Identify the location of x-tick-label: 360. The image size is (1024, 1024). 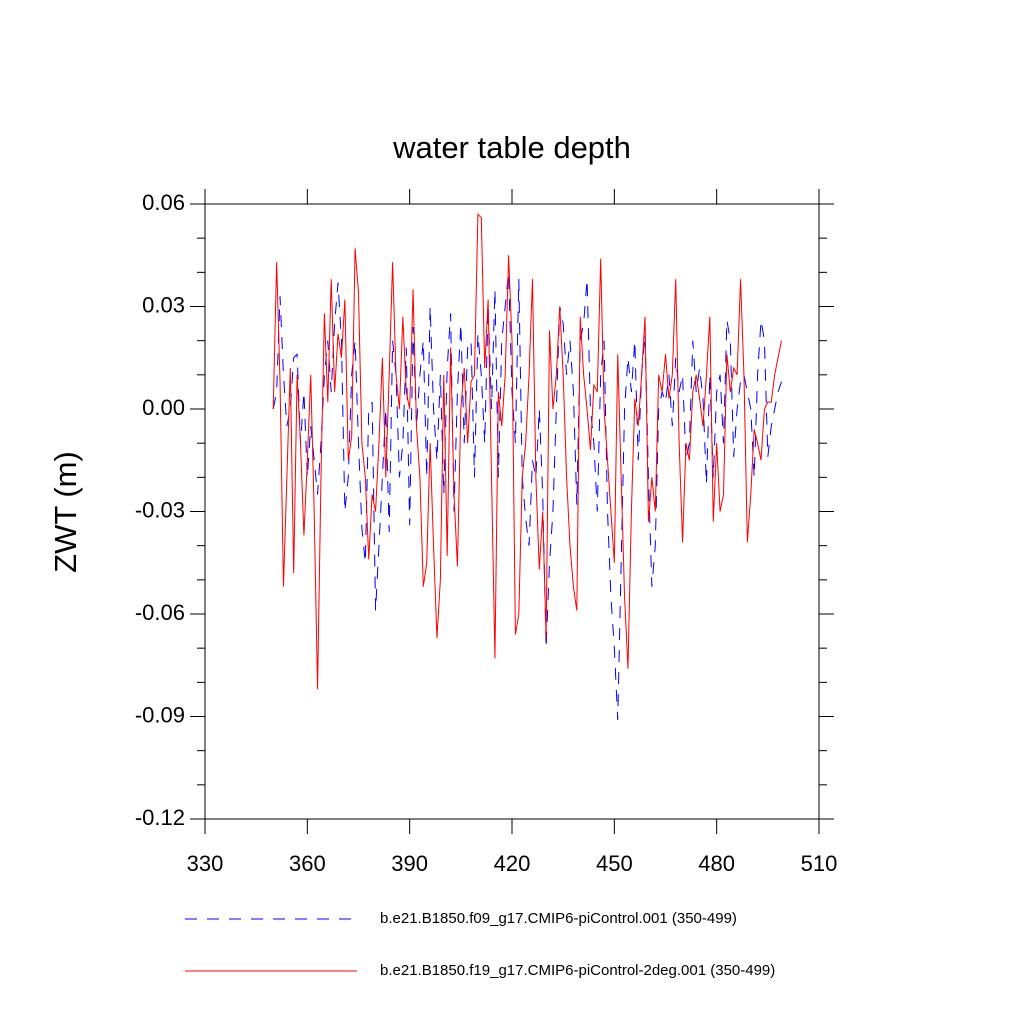
(307, 863).